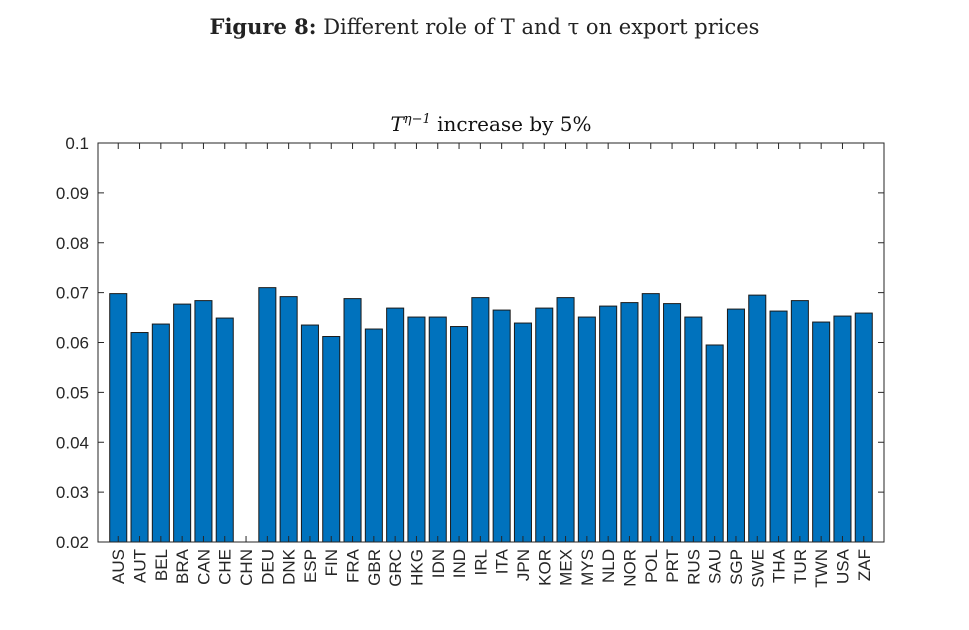  What do you see at coordinates (437, 429) in the screenshot?
I see `bar-IDN` at bounding box center [437, 429].